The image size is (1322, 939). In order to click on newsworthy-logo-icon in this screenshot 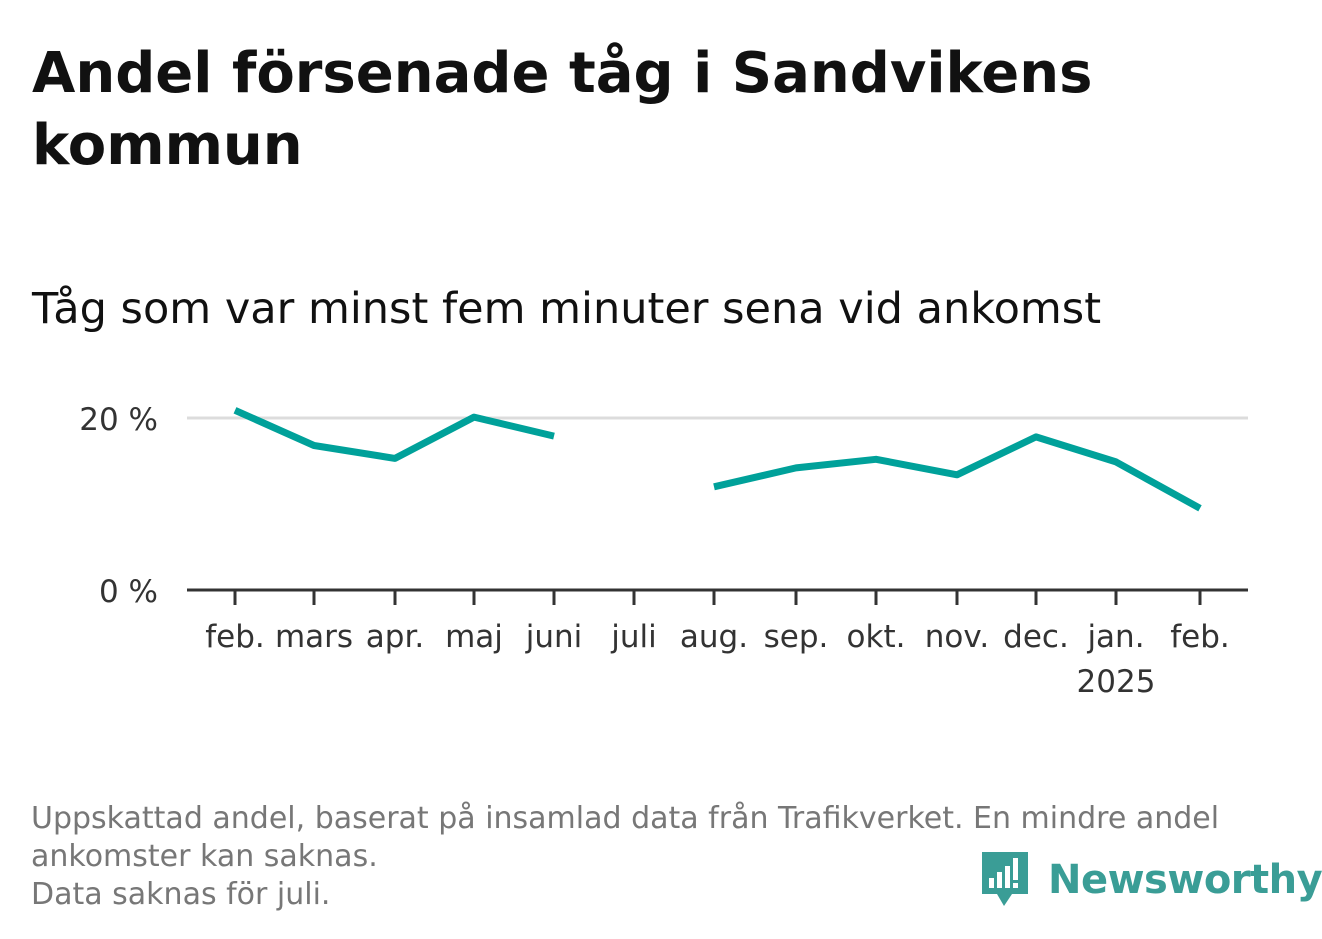, I will do `click(1005, 879)`.